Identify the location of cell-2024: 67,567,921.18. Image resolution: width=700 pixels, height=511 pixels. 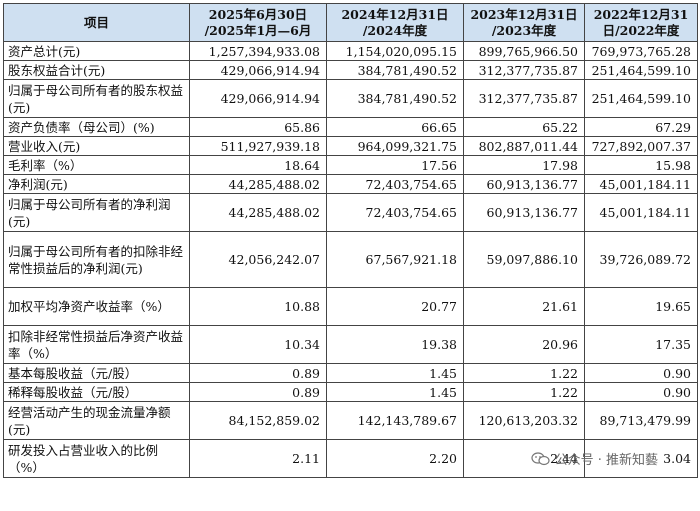
(395, 259).